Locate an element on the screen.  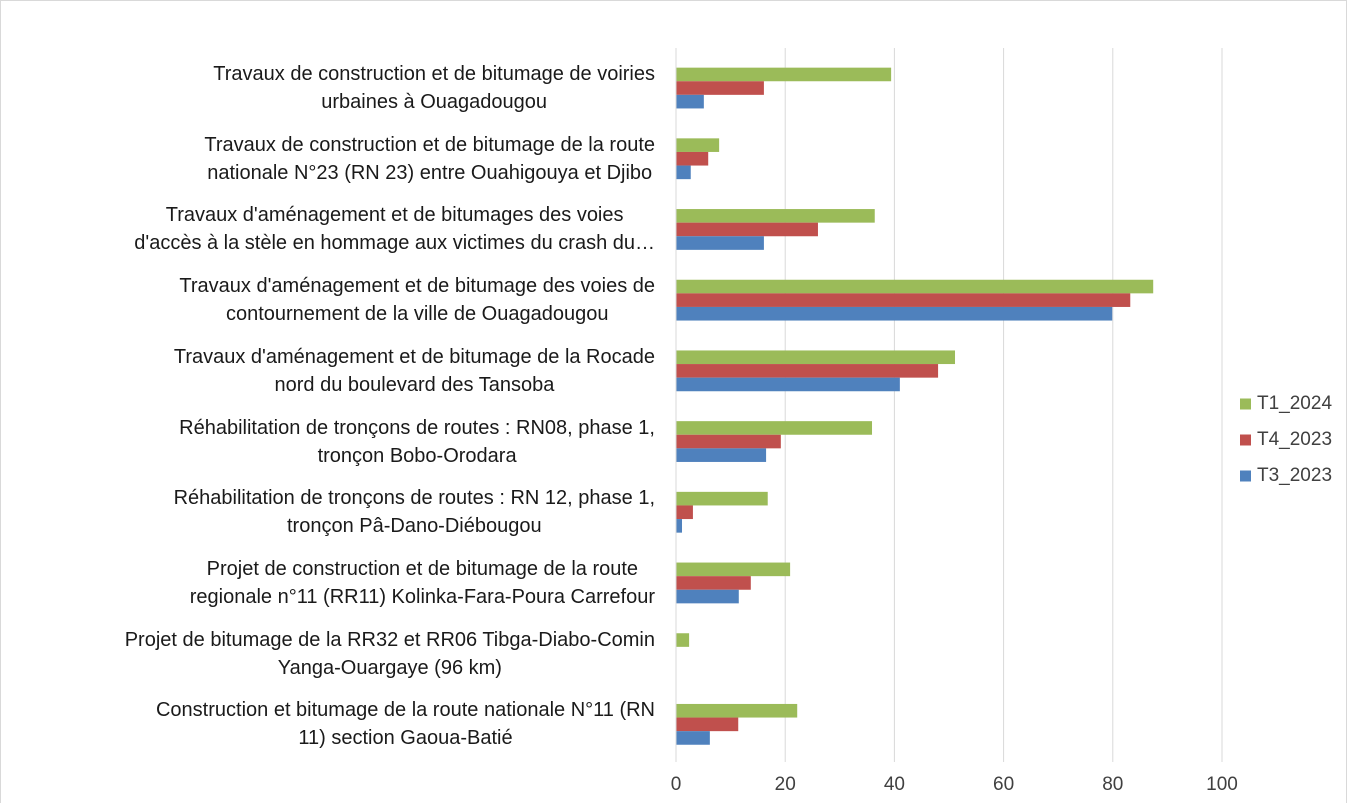
x-tick-label: 100 is located at coordinates (1222, 784).